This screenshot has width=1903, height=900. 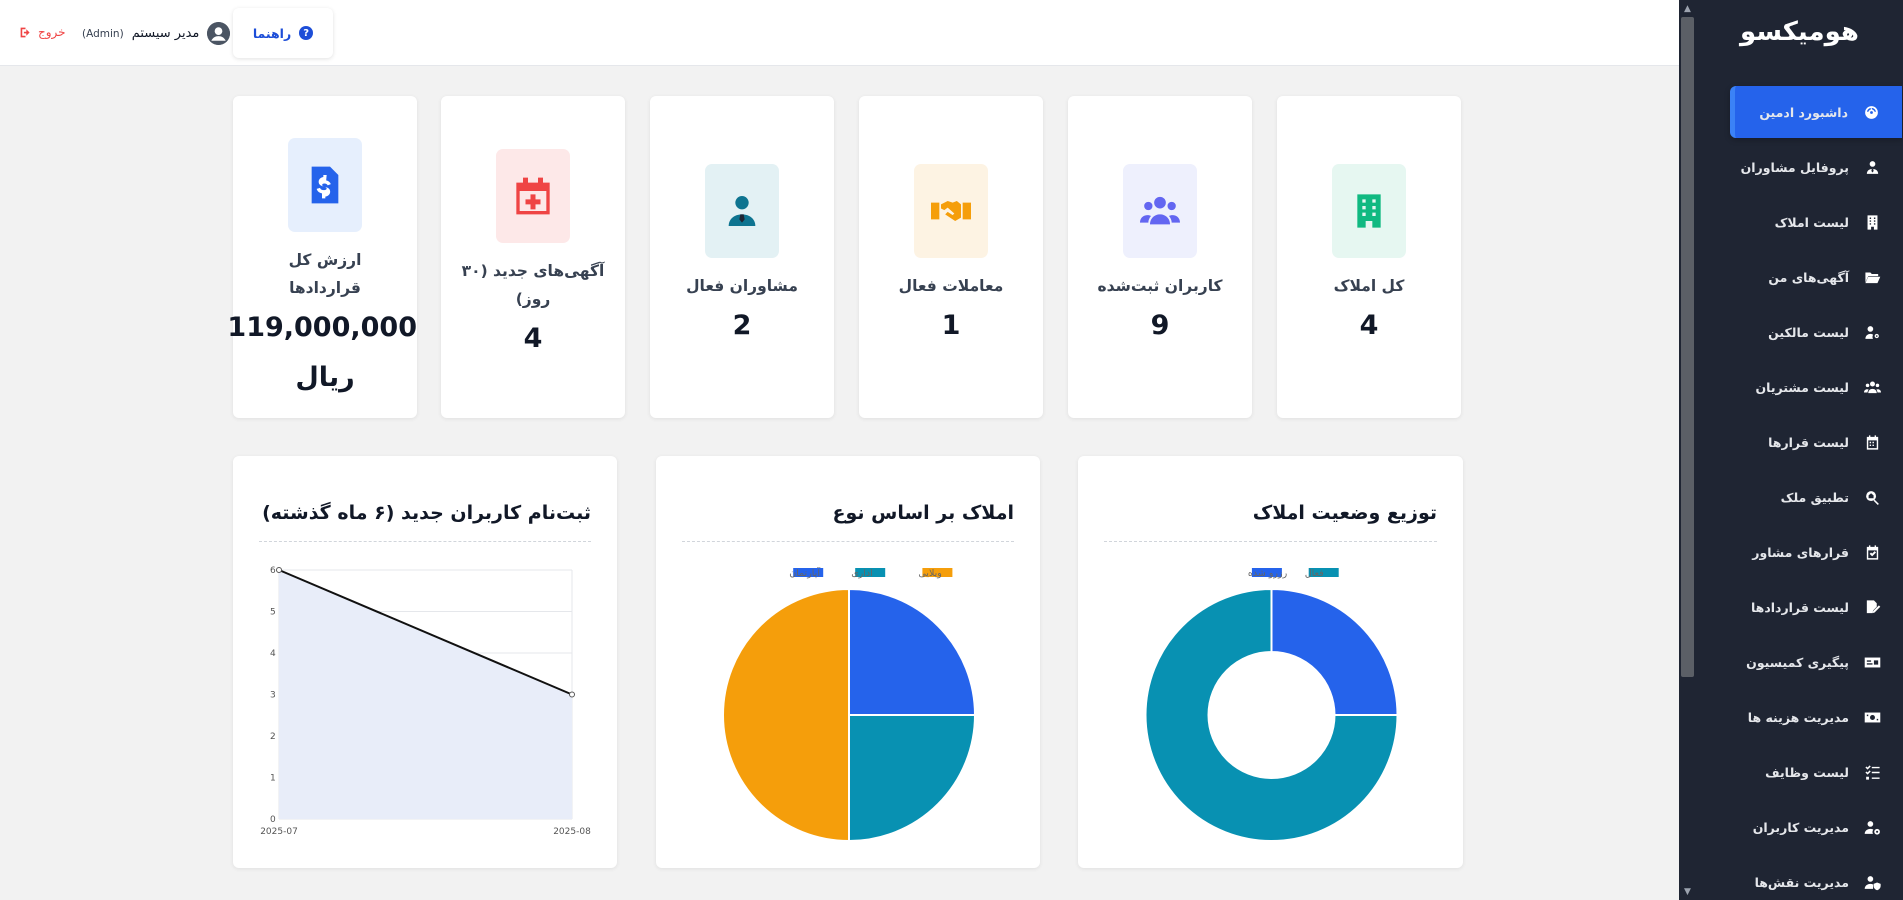 What do you see at coordinates (1687, 8) in the screenshot?
I see `scroll-up-icon: ▲` at bounding box center [1687, 8].